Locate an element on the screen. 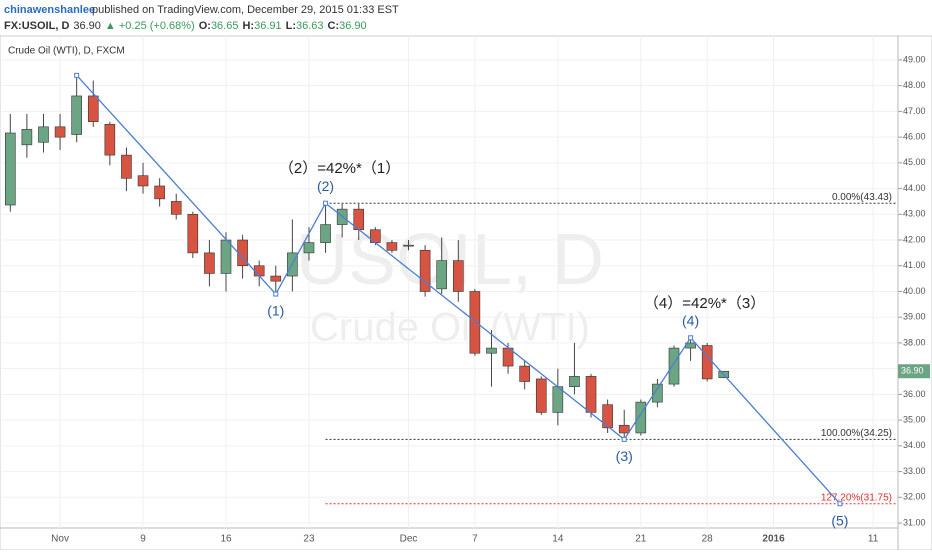 This screenshot has height=555, width=932. ohlc-value: 36.65 is located at coordinates (225, 26).